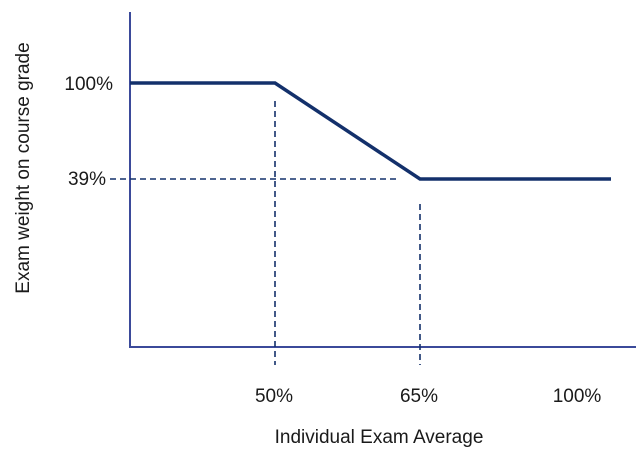  Describe the element at coordinates (88, 84) in the screenshot. I see `y-tick-label-100: 100%` at that location.